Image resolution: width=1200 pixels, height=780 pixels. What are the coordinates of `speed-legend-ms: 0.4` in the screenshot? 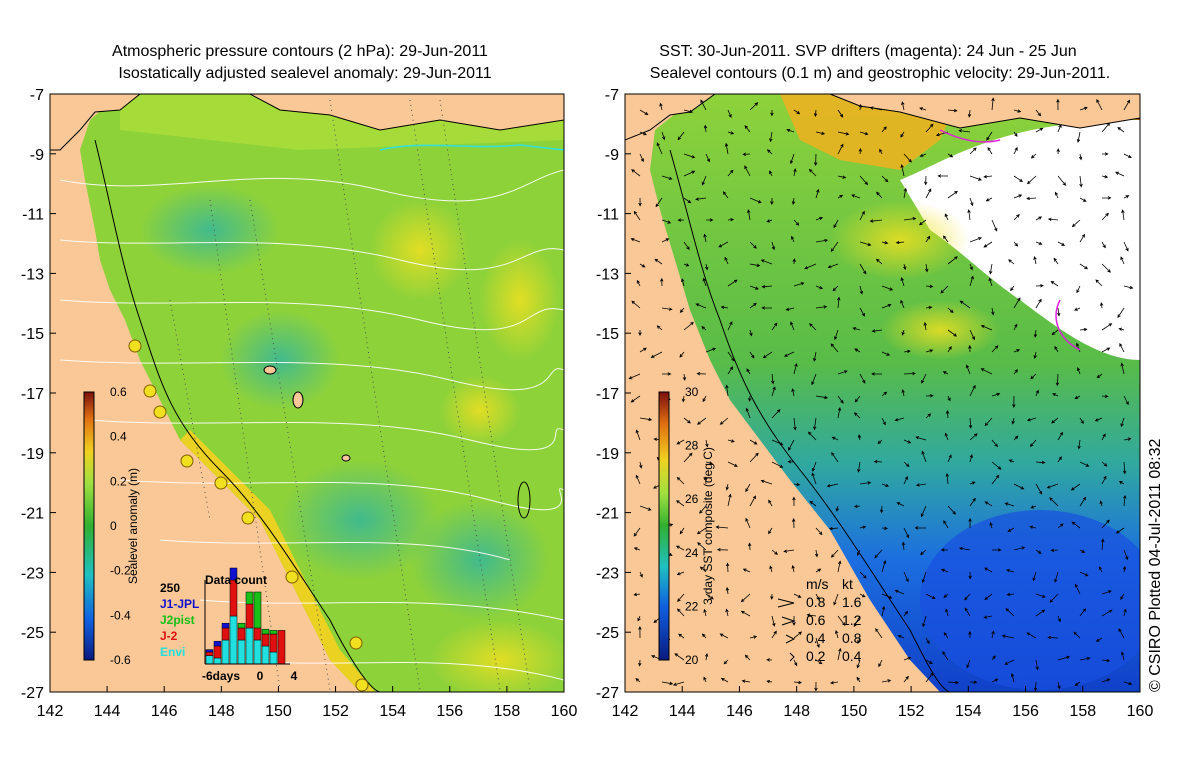 It's located at (816, 638).